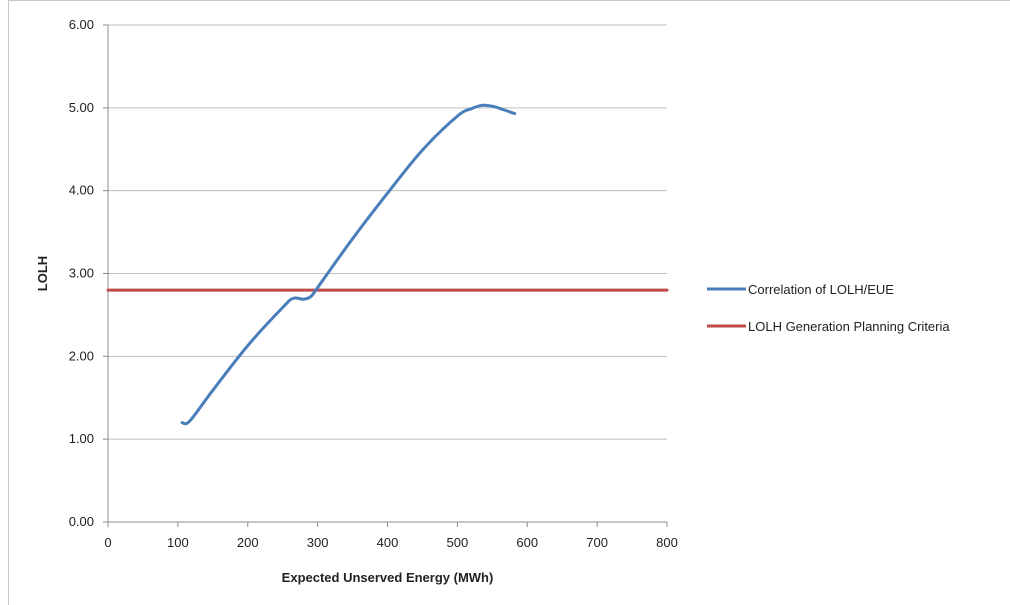 The height and width of the screenshot is (605, 1010). I want to click on y-tick-label-5: 5.00, so click(81, 107).